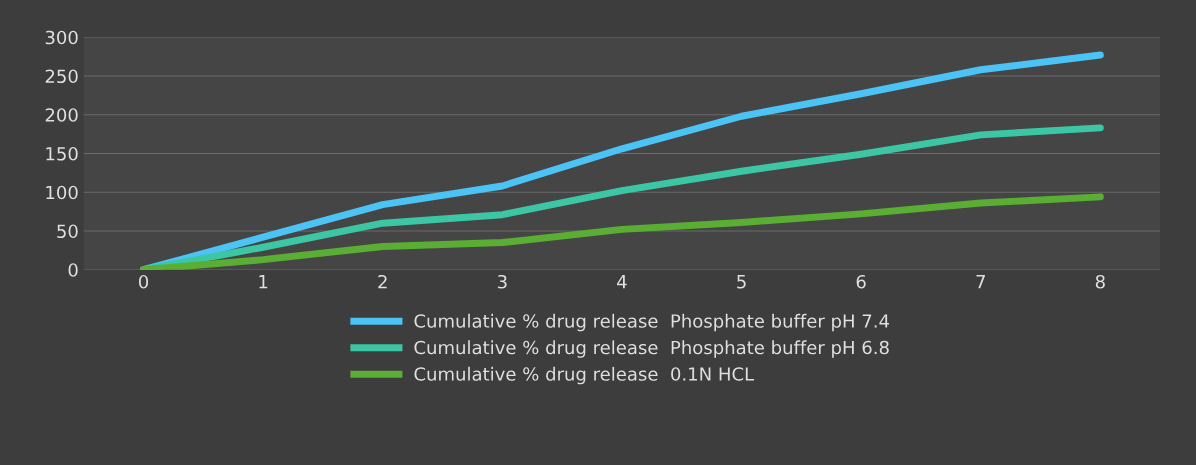 The height and width of the screenshot is (465, 1196). I want to click on x-tick-label: 1, so click(263, 282).